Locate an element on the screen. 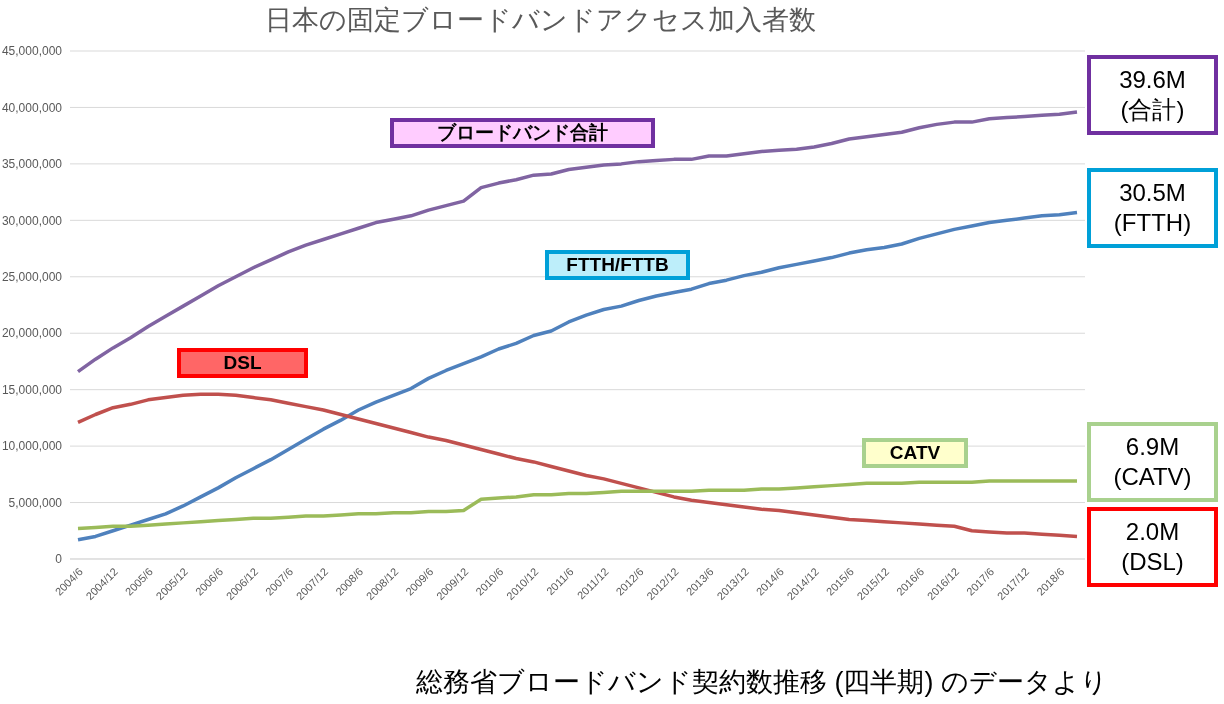  line-series is located at coordinates (577, 505).